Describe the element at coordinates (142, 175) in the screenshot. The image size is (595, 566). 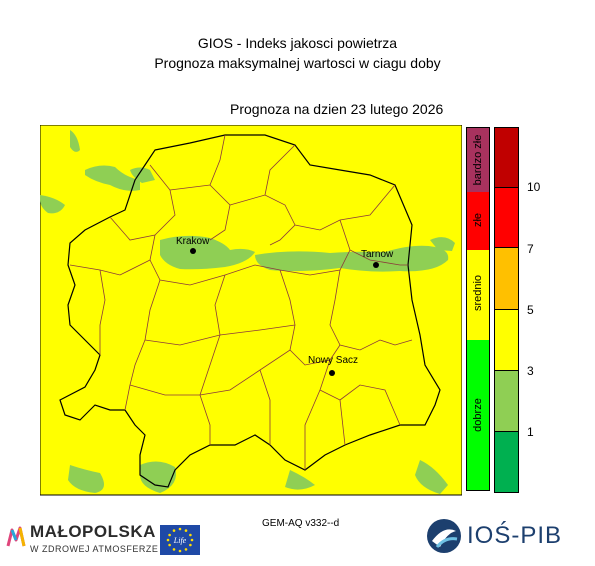
I see `good-area-north` at that location.